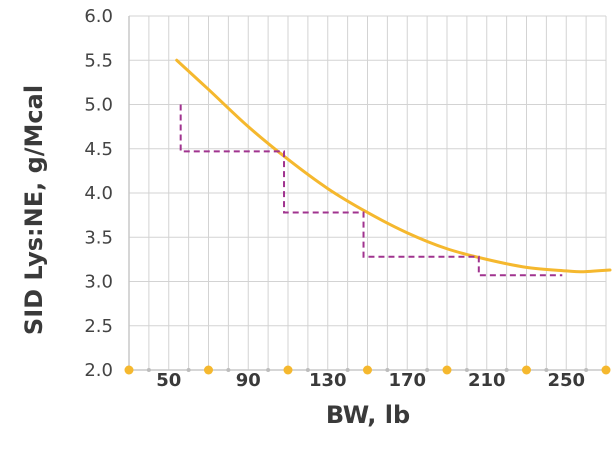 This screenshot has width=616, height=457. I want to click on y-tick-label: 2.0, so click(98, 370).